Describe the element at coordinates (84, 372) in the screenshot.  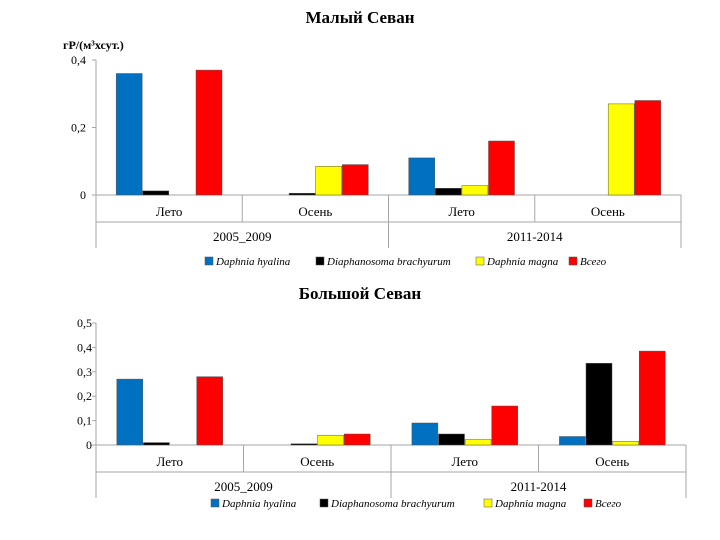
I see `y-tick-label: 0,3` at that location.